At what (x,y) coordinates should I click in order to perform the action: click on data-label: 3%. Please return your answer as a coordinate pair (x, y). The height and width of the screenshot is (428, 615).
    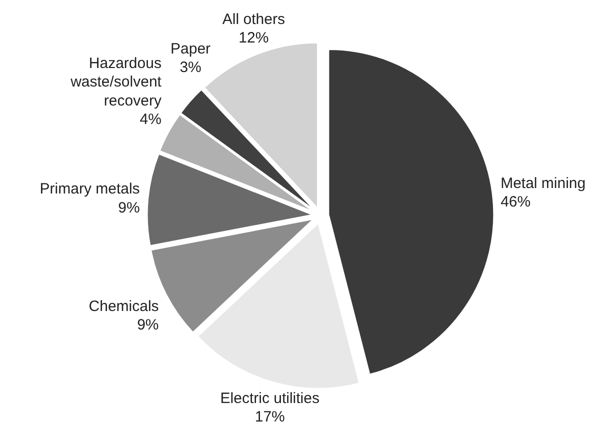
    Looking at the image, I should click on (191, 67).